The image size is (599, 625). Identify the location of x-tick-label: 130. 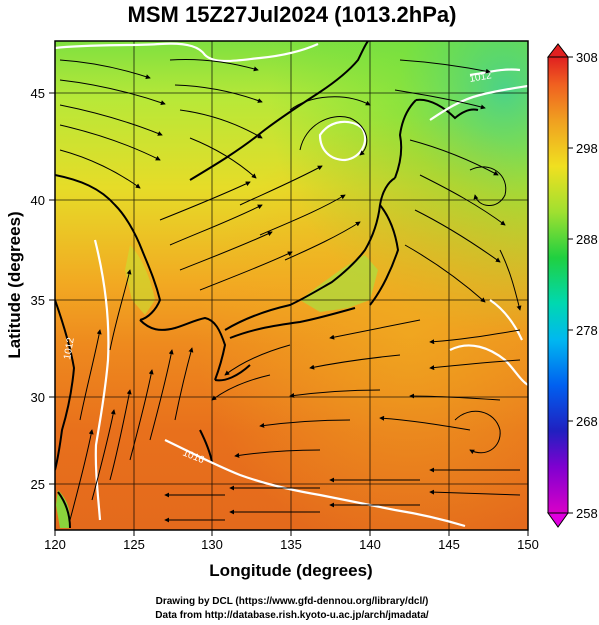
(212, 544).